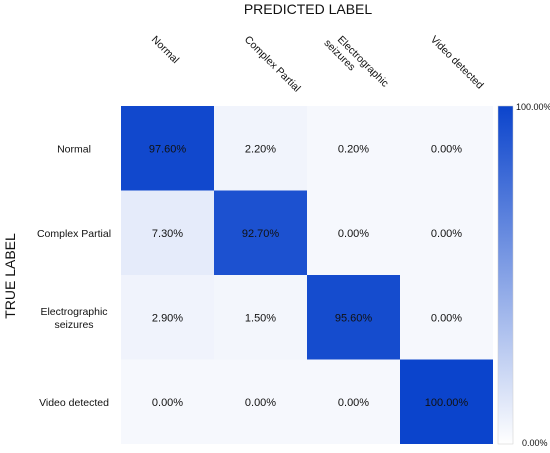  I want to click on matrix-cell-value: 92.70%, so click(261, 234).